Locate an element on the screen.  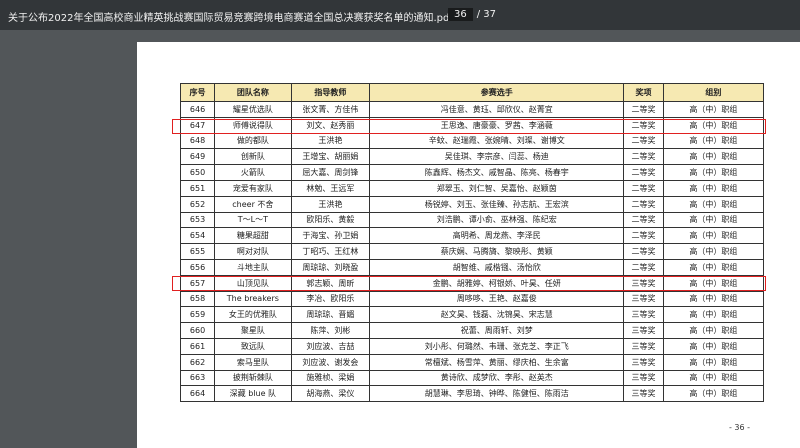
table-cell: 648 is located at coordinates (197, 141).